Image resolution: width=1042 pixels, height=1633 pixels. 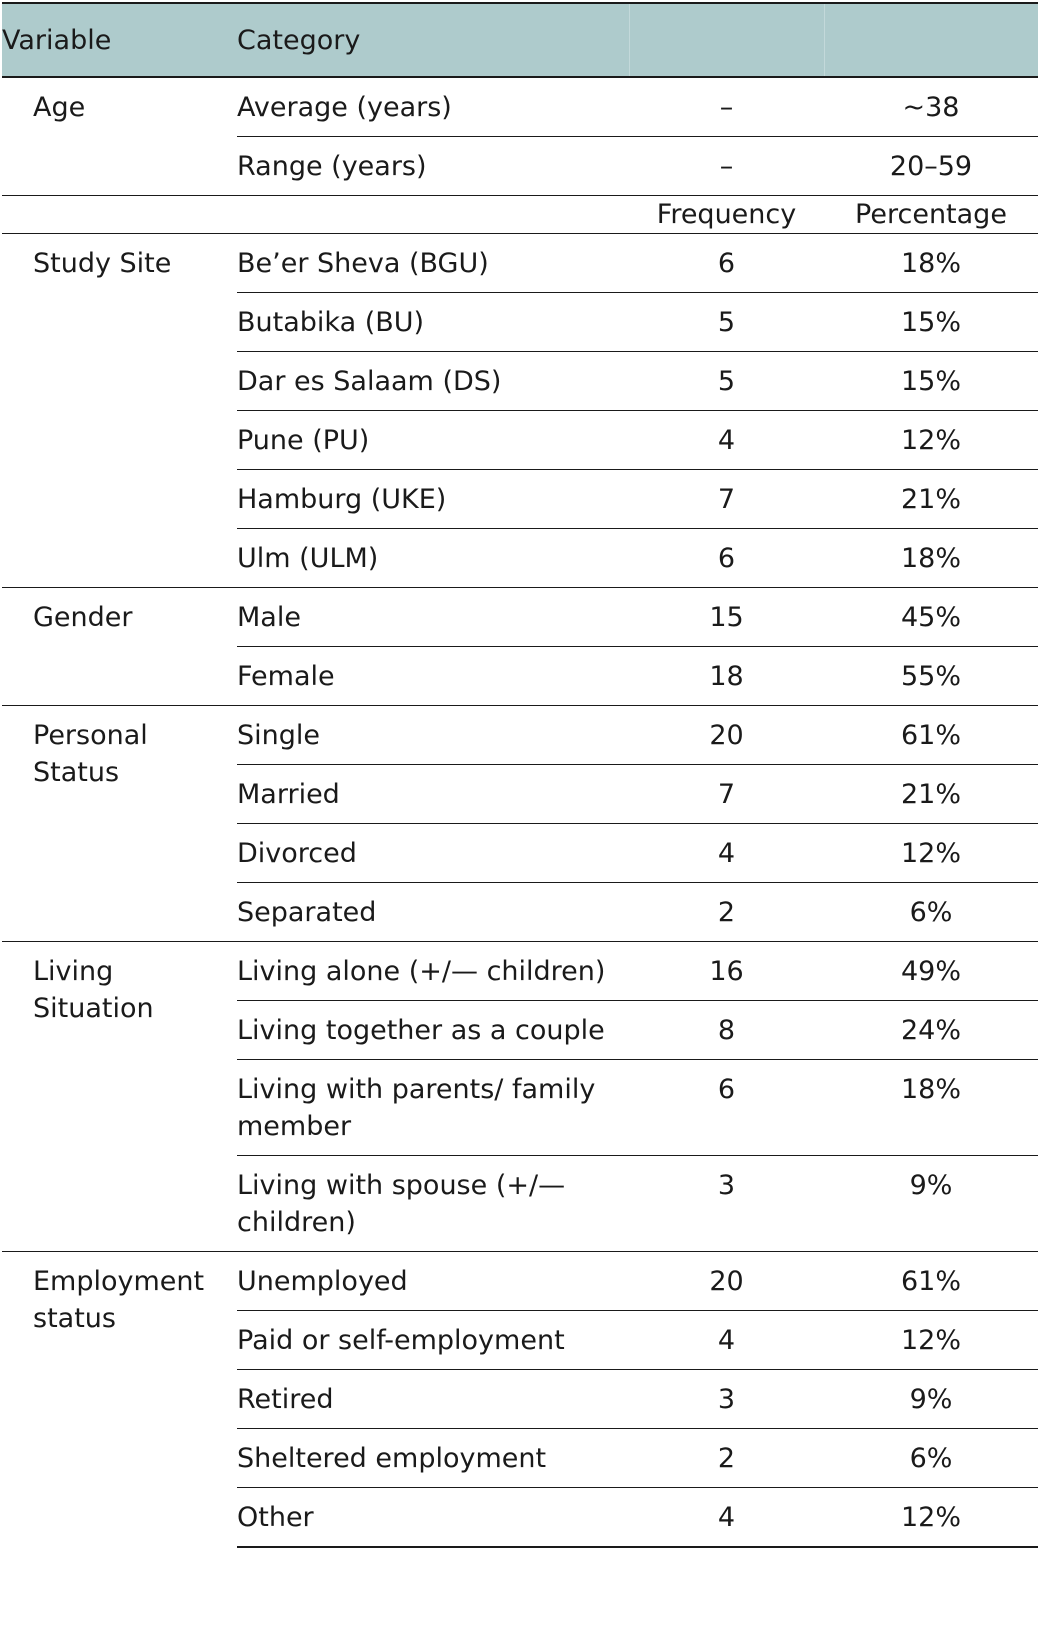 I want to click on table-row: Living with parents/ family member 6 18%, so click(x=520, y=1107).